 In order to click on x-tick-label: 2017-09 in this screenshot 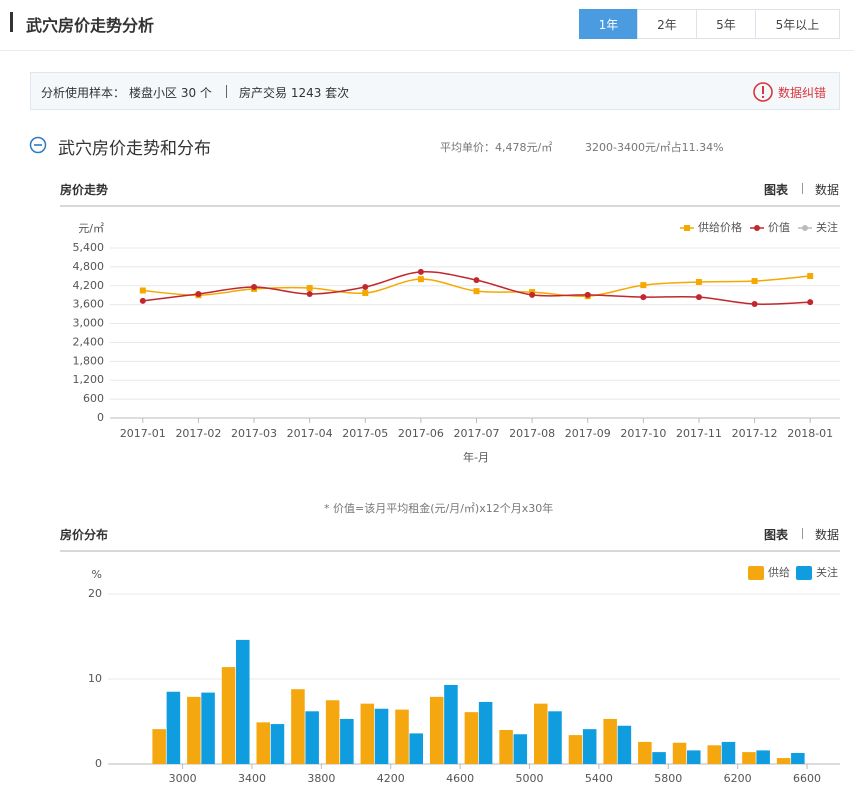, I will do `click(588, 433)`.